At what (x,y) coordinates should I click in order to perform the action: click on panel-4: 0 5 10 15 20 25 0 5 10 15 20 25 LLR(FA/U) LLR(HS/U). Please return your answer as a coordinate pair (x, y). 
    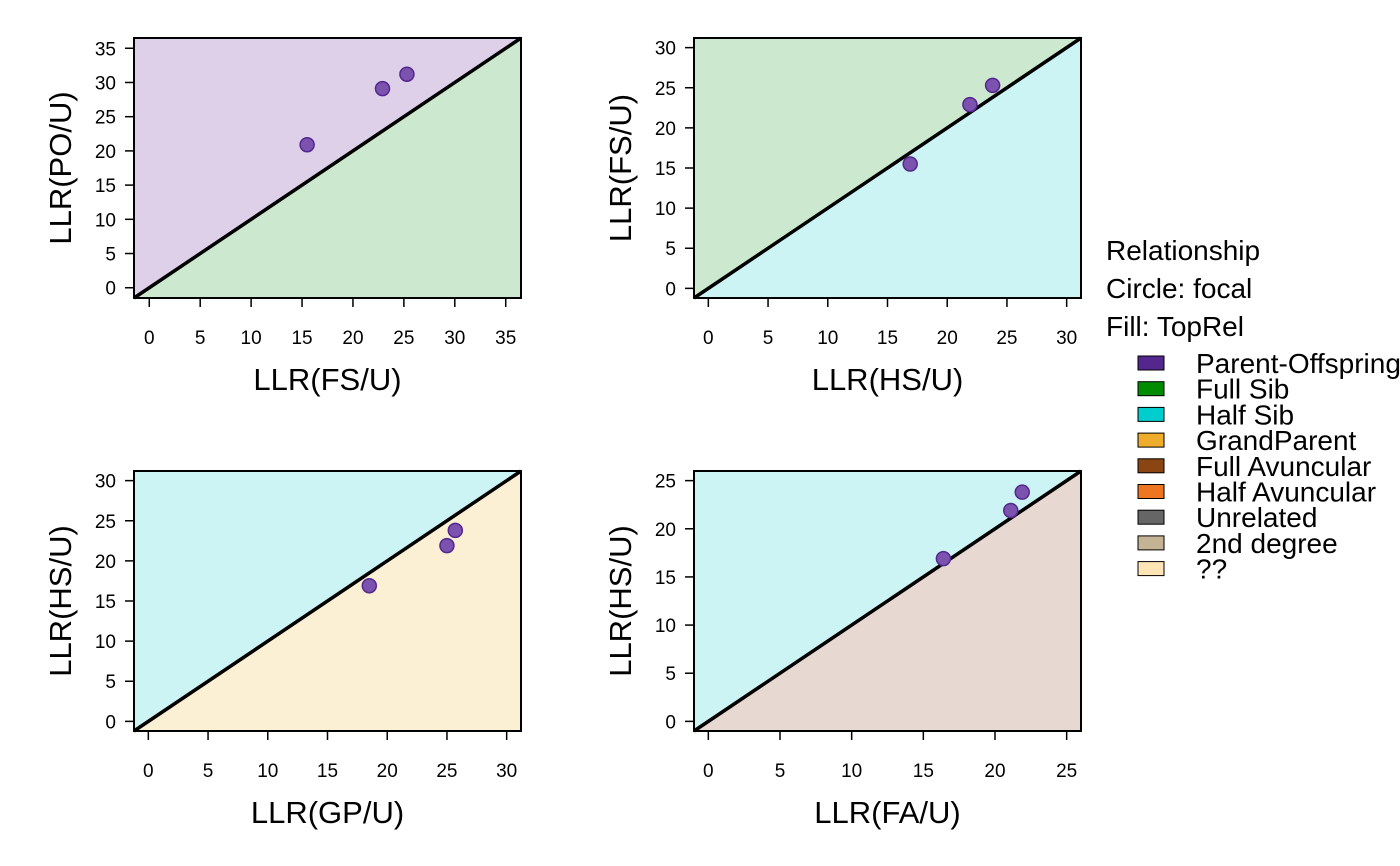
    Looking at the image, I should click on (842, 649).